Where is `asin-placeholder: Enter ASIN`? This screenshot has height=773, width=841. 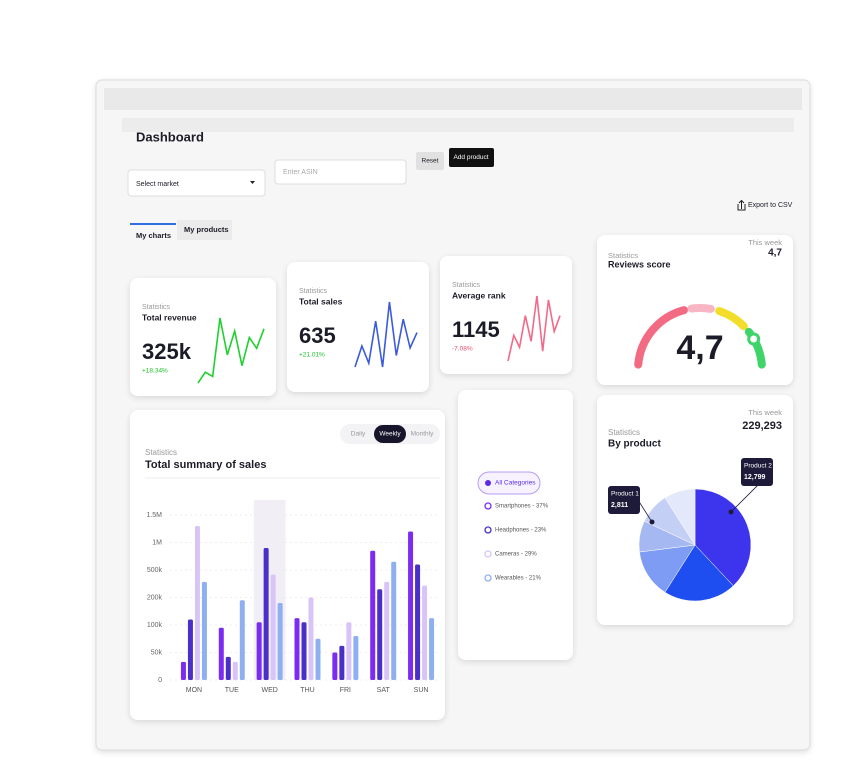
asin-placeholder: Enter ASIN is located at coordinates (300, 172).